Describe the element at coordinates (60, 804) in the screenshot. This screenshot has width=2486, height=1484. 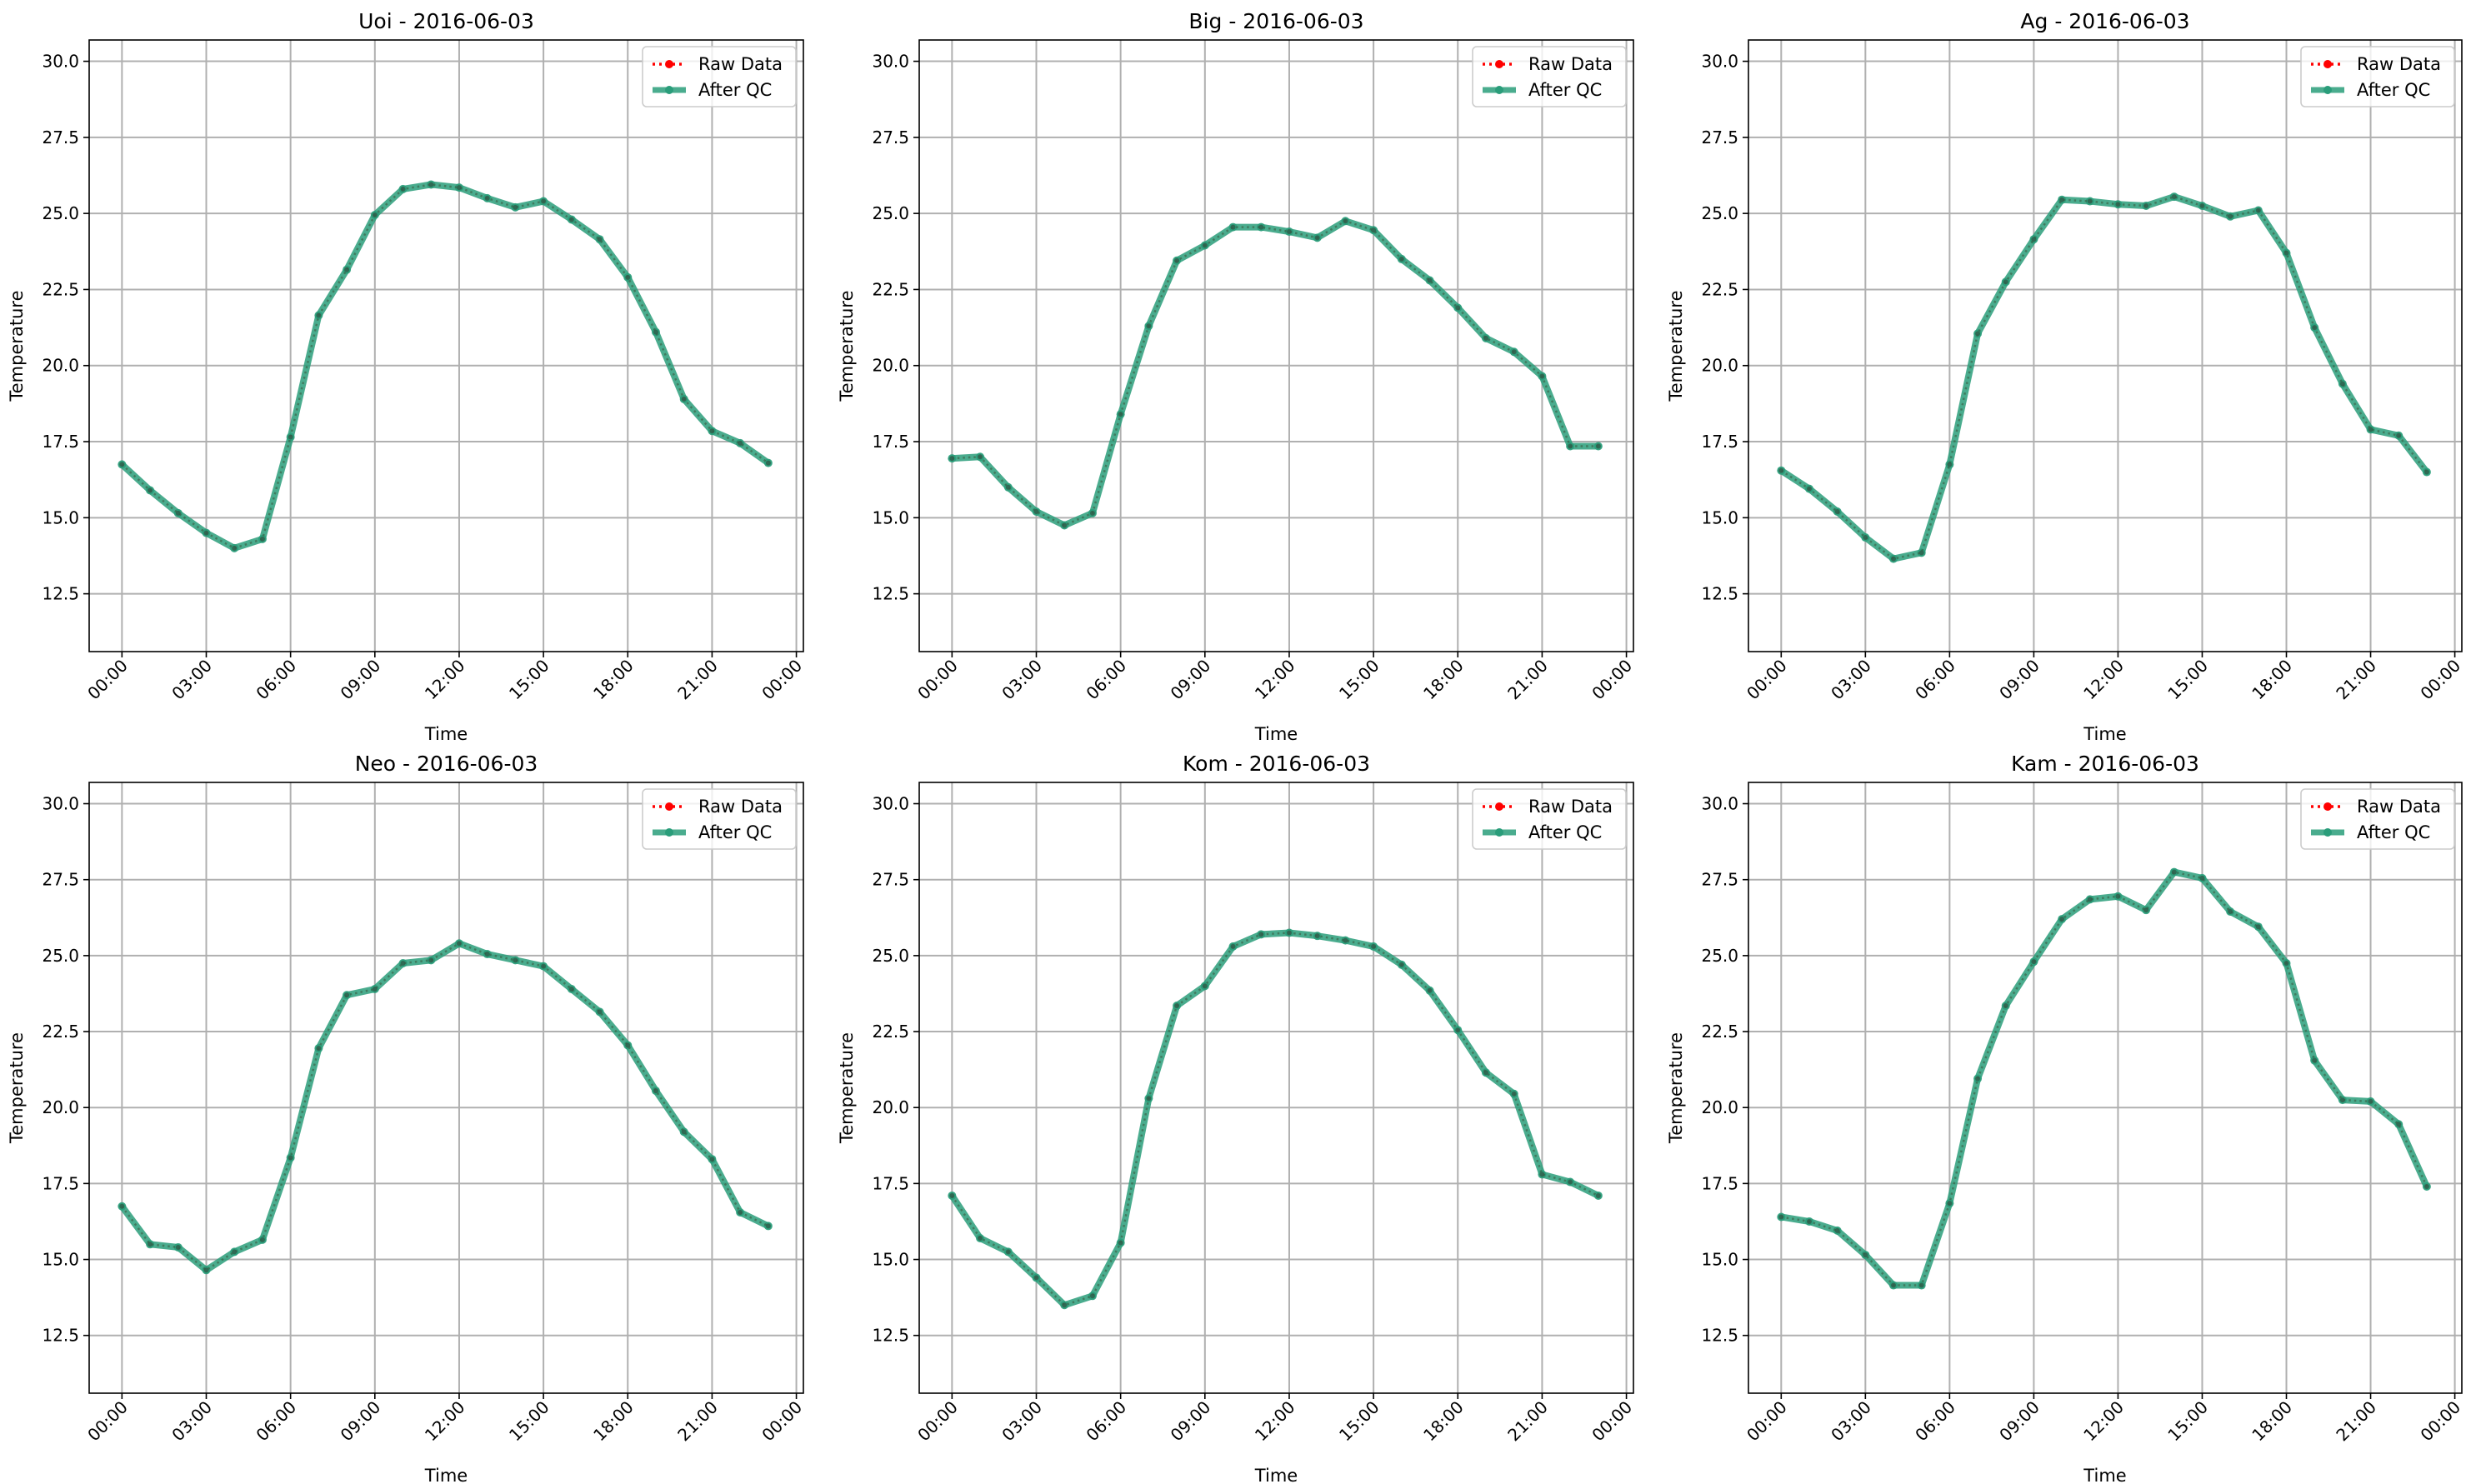
I see `y-tick-label: 30.0` at that location.